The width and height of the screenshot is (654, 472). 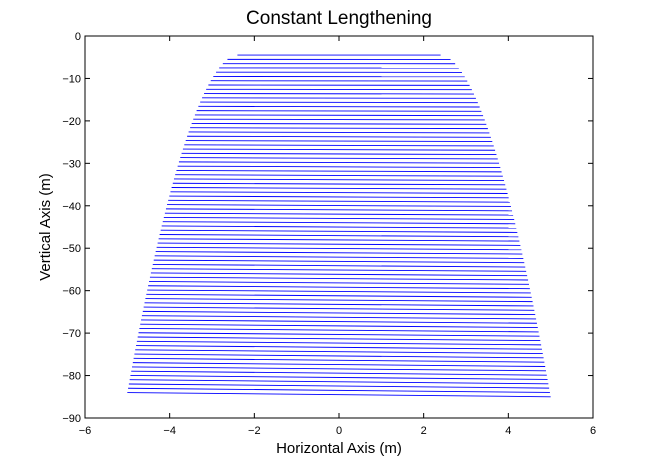 What do you see at coordinates (45, 227) in the screenshot?
I see `y-axis-title: Vertical Axis (m)` at bounding box center [45, 227].